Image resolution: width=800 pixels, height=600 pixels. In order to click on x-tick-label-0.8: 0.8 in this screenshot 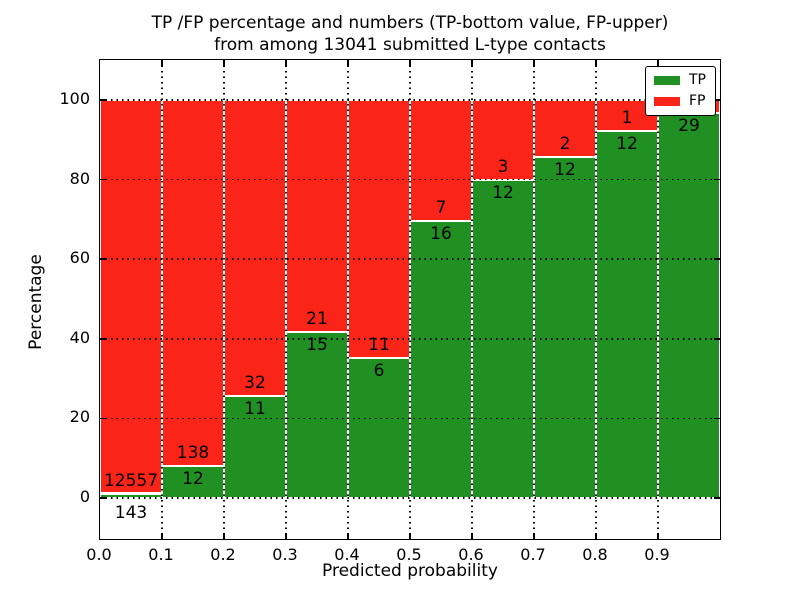, I will do `click(595, 554)`.